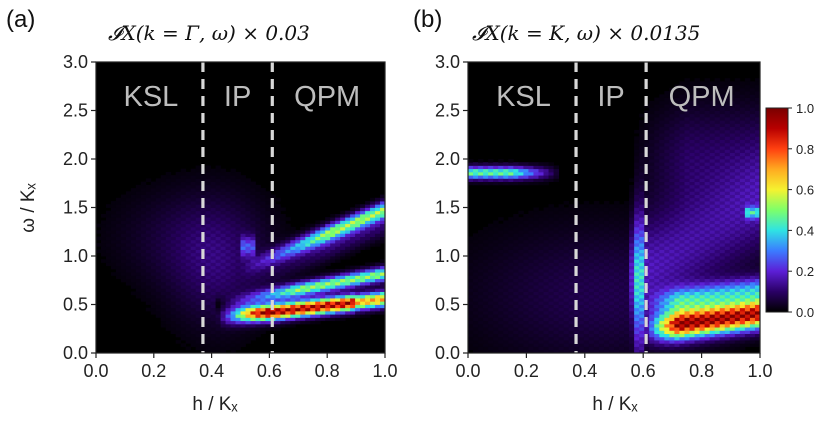  I want to click on x-tick-label: 0.0, so click(95, 371).